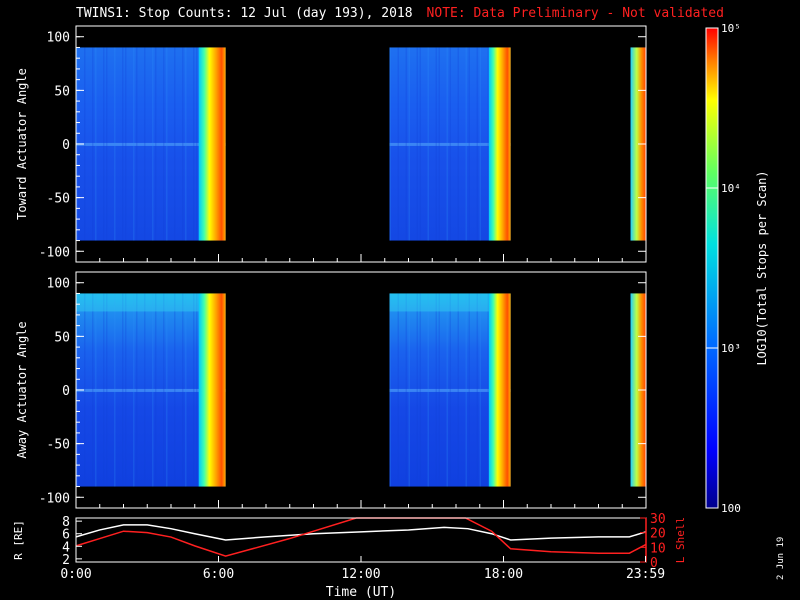 The width and height of the screenshot is (800, 600). I want to click on away-ylabel: Away Actuator Angle, so click(22, 389).